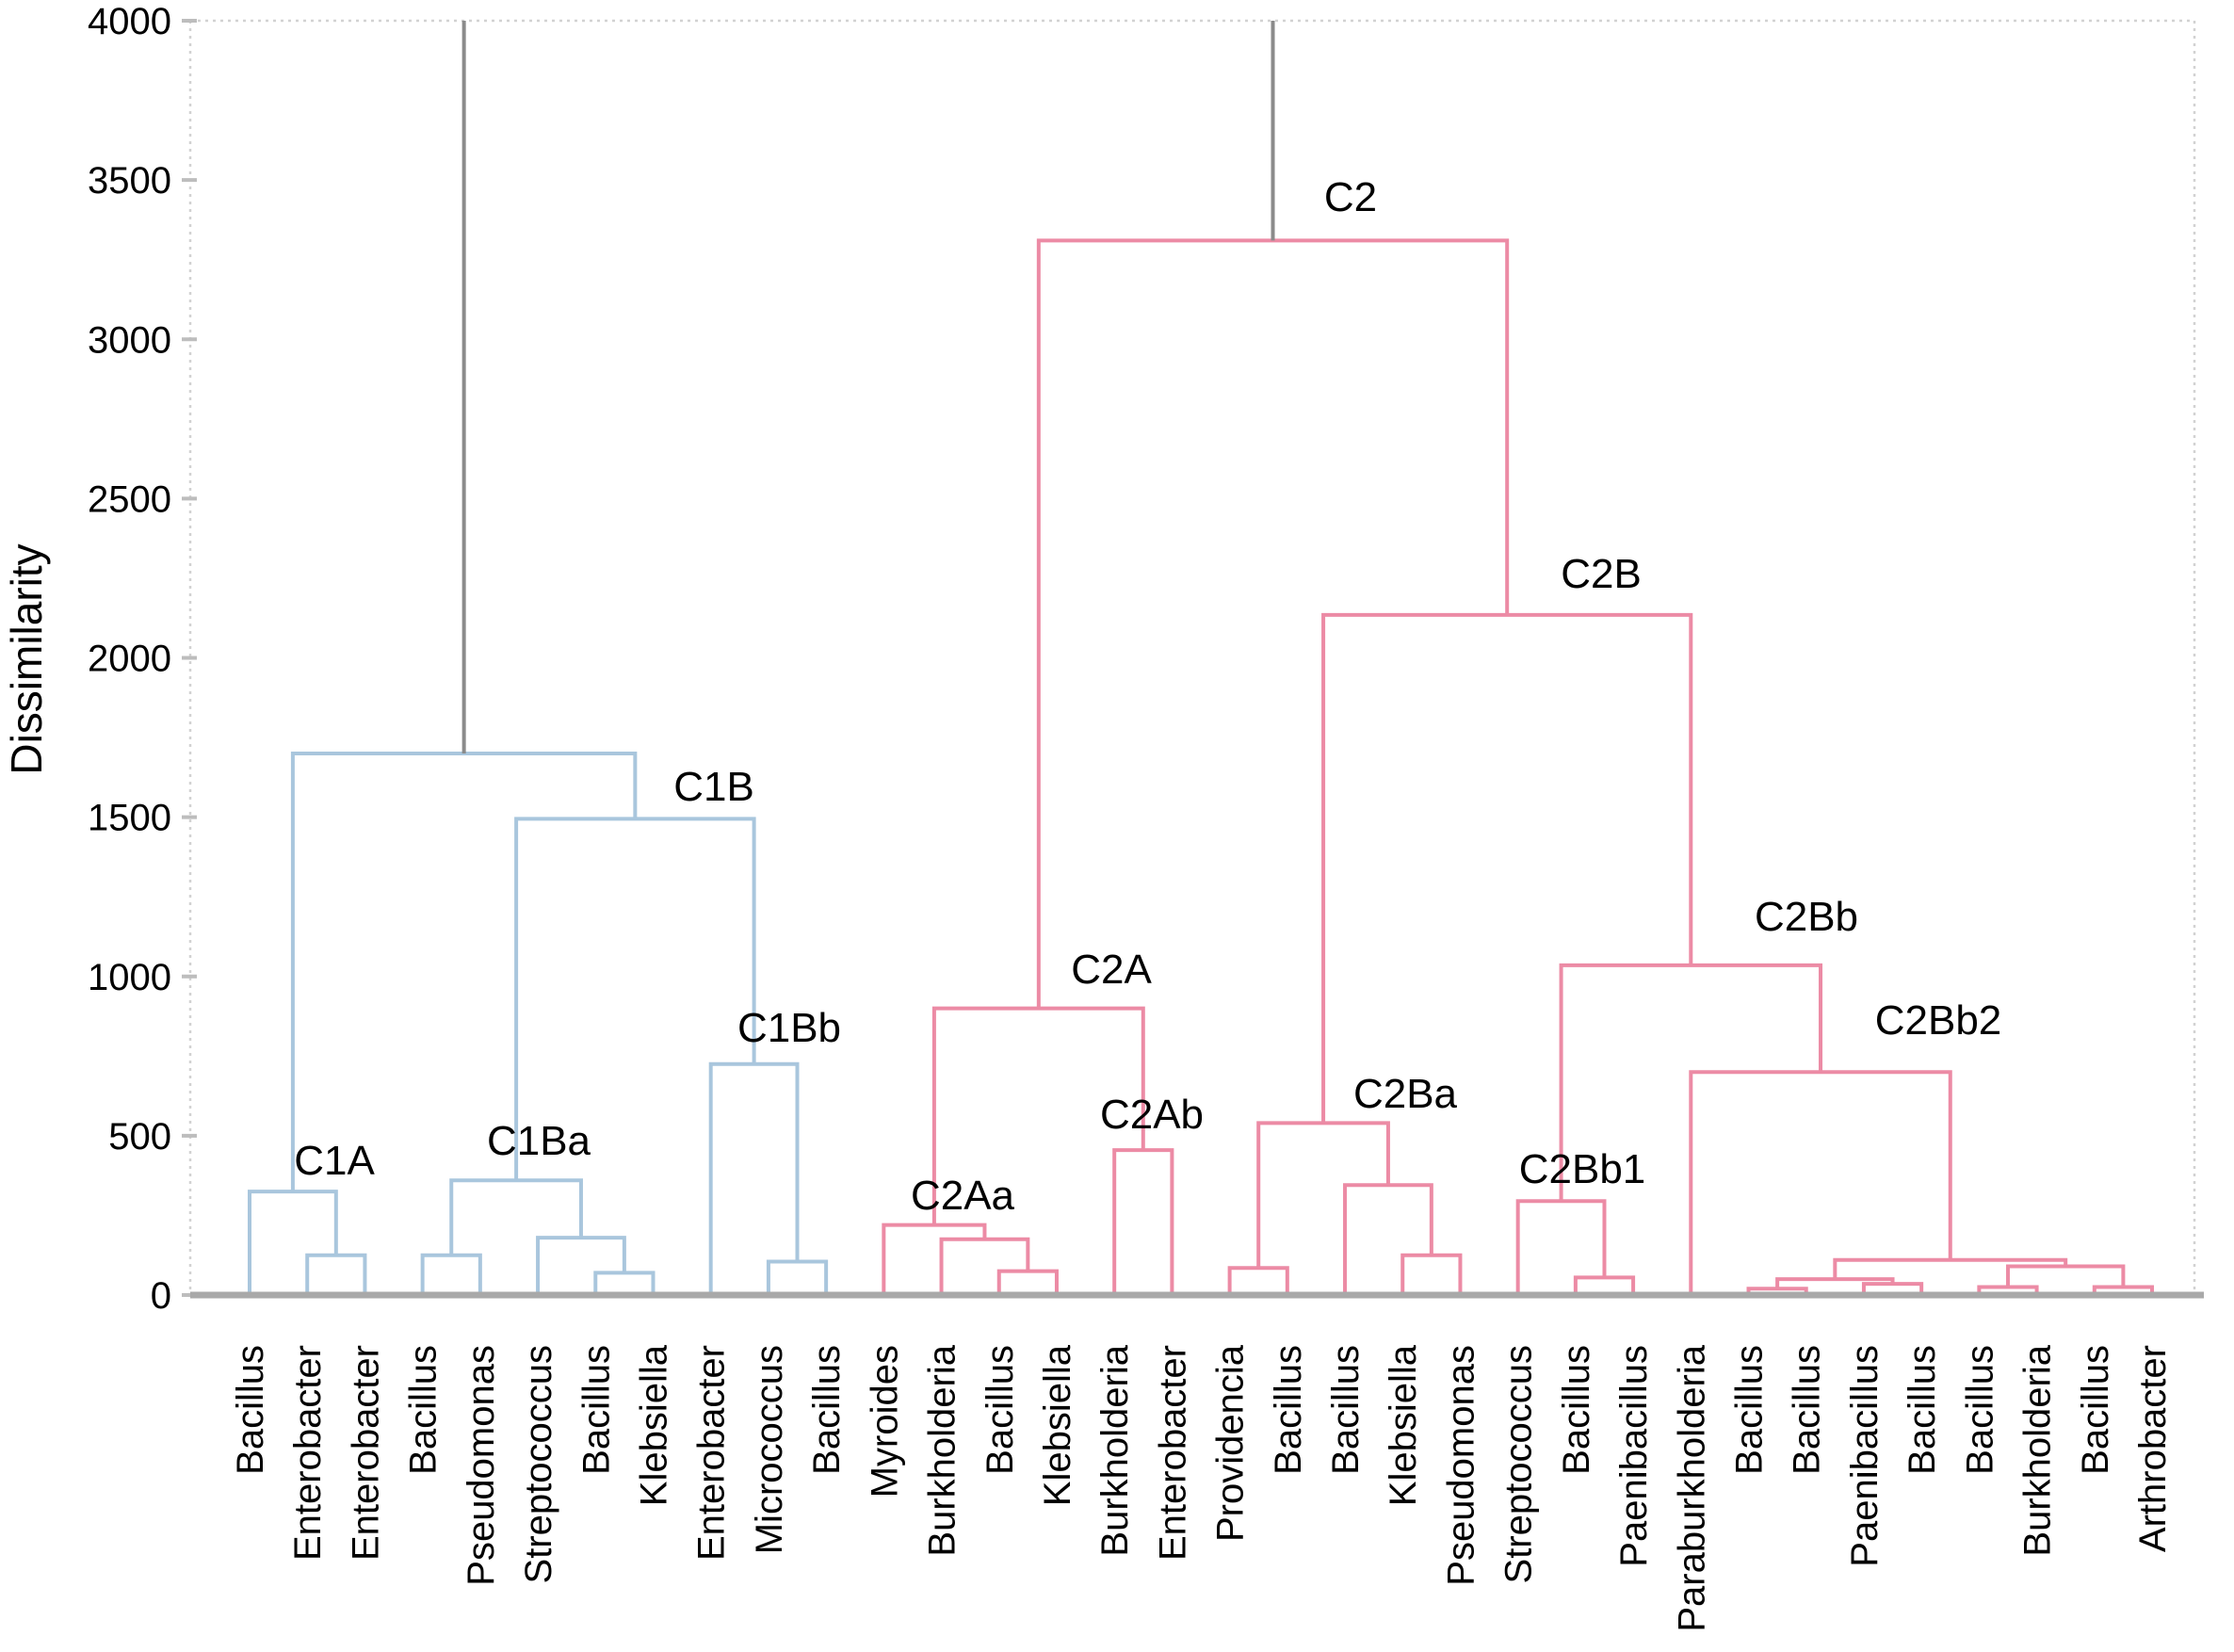 This screenshot has width=2234, height=1652. What do you see at coordinates (1507, 868) in the screenshot?
I see `dendrogram-branch-c2b` at bounding box center [1507, 868].